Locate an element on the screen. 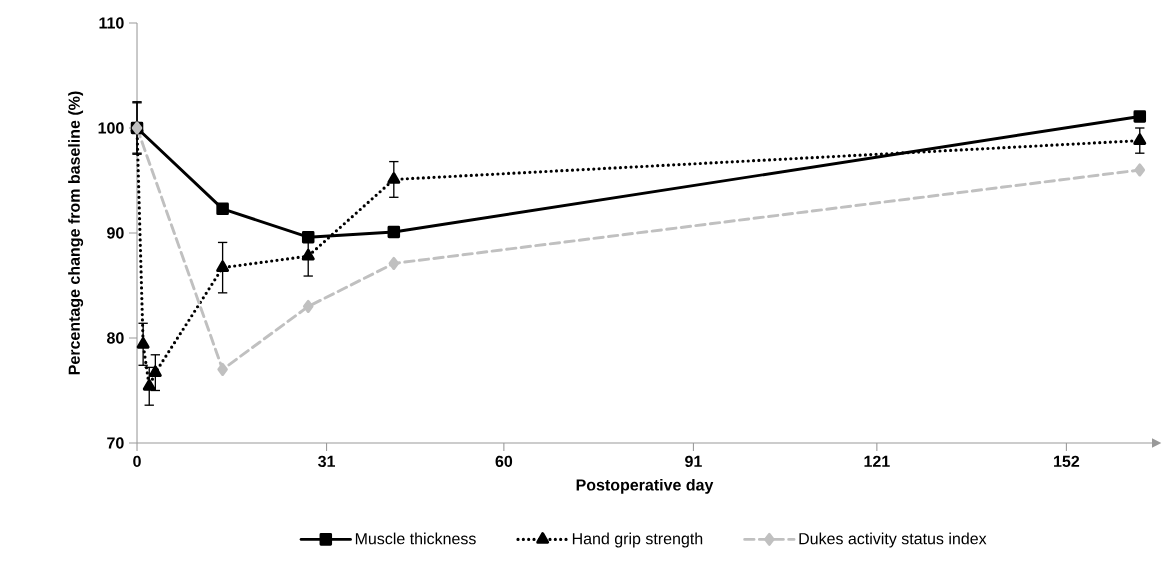 The width and height of the screenshot is (1166, 581). legend-label: Dukes activity status index is located at coordinates (893, 540).